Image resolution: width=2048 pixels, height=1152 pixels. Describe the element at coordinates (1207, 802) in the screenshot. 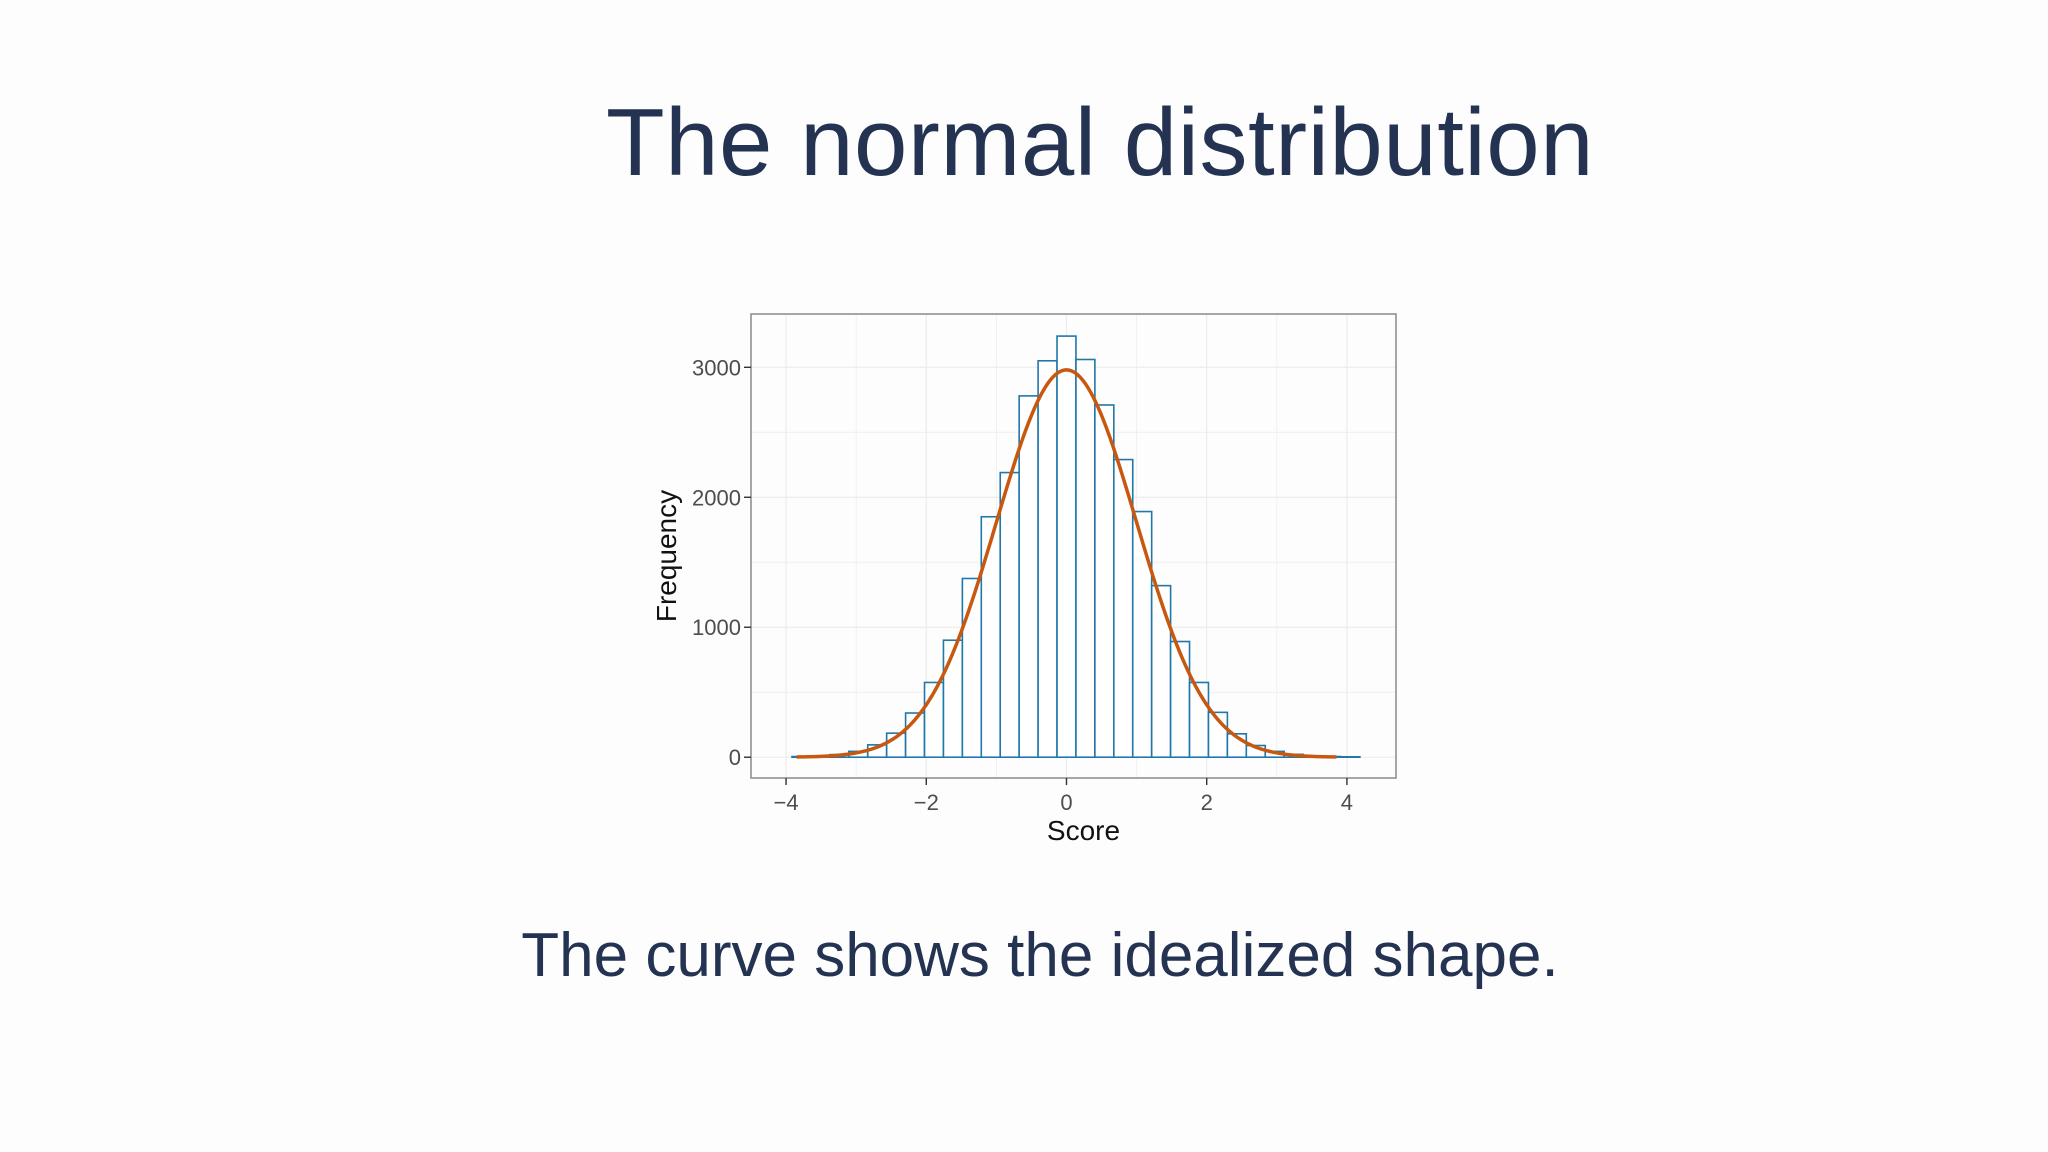

I see `x-tick-label: 2` at that location.